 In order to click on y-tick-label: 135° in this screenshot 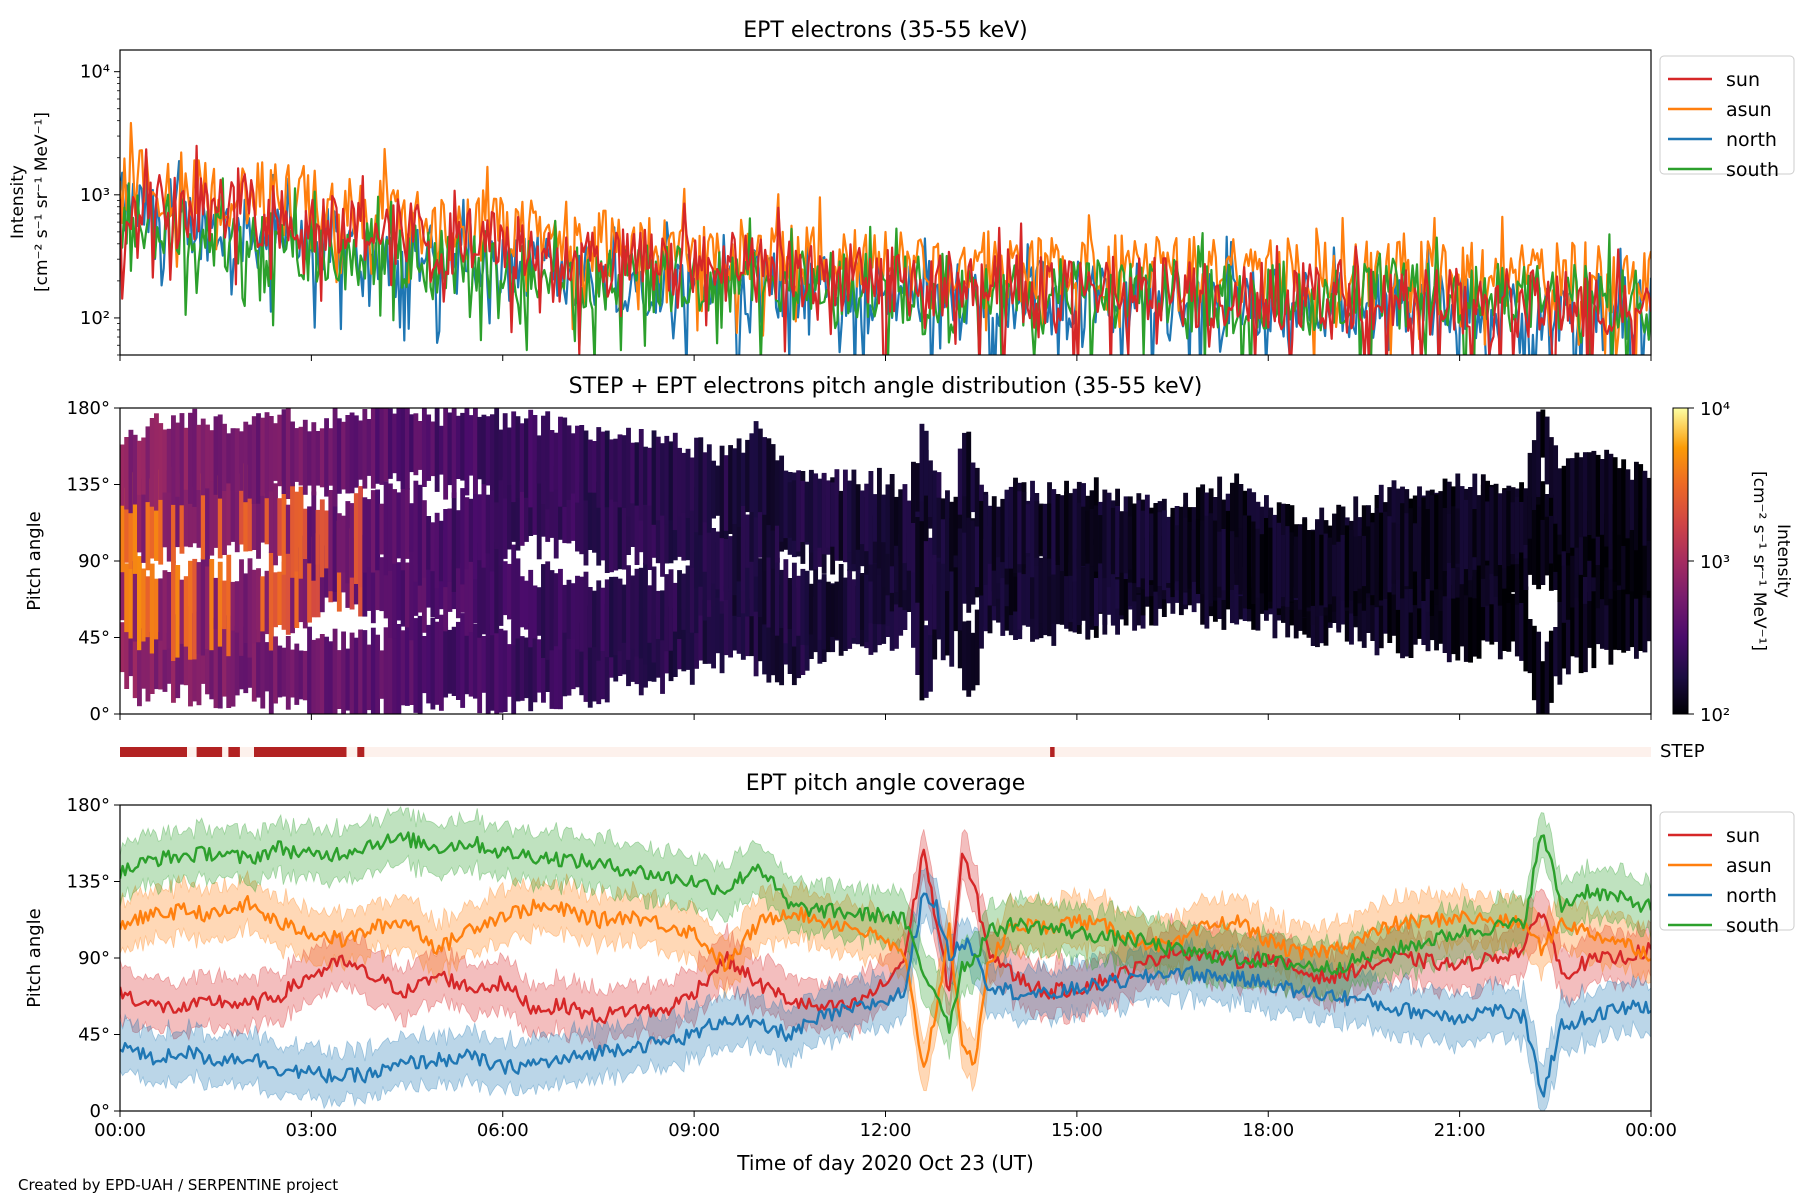, I will do `click(88, 882)`.